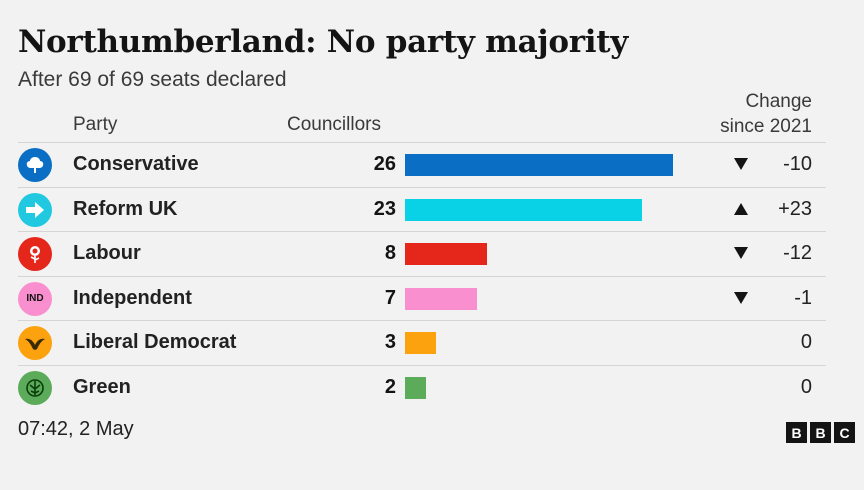 This screenshot has width=864, height=490. I want to click on column-header-councillors: Councillors, so click(334, 124).